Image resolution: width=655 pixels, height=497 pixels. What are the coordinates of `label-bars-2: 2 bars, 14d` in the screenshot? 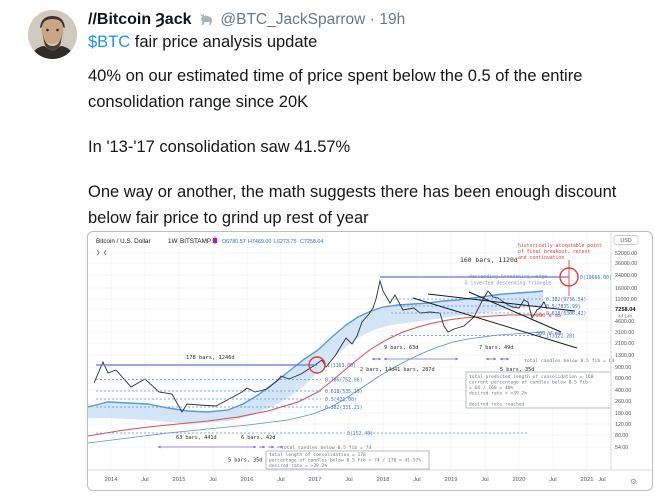 It's located at (377, 370).